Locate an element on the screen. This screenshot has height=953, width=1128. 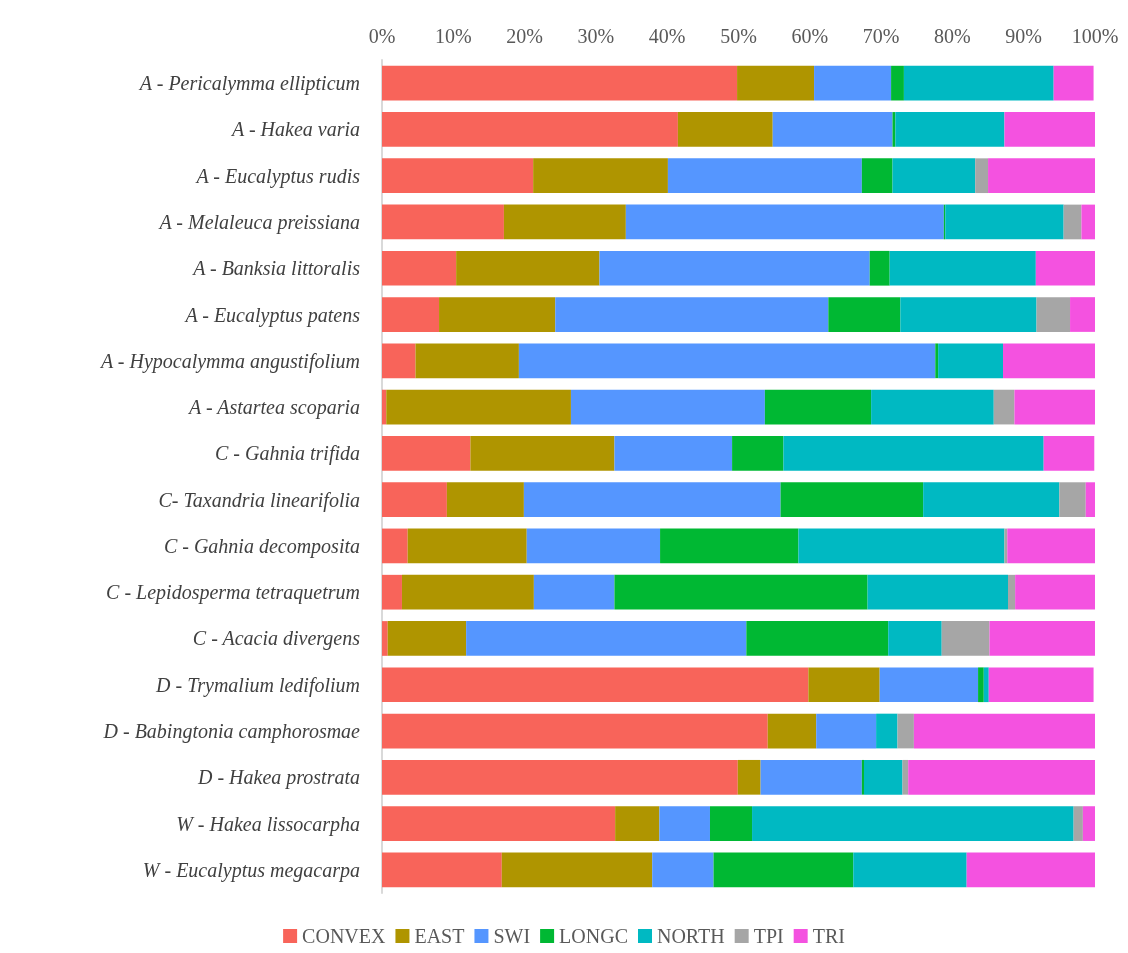
y-tick-label: W - Hakea lissocarpha is located at coordinates (268, 824).